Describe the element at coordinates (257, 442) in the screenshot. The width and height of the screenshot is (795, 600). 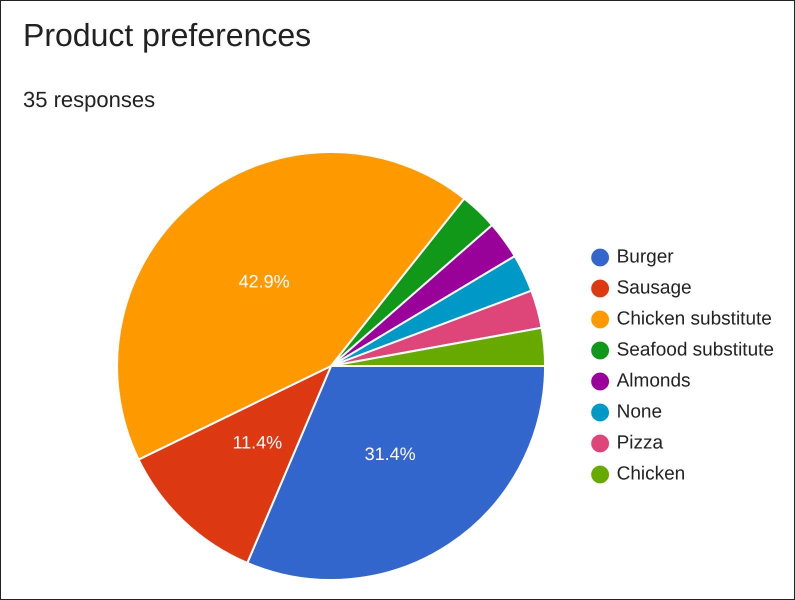
I see `data-label: 11.4%` at that location.